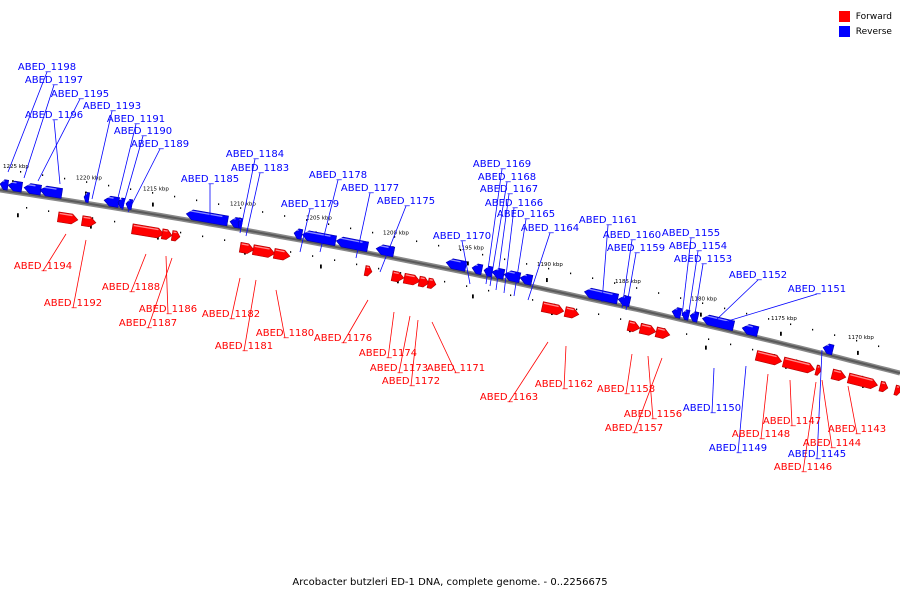 Image resolution: width=900 pixels, height=600 pixels. Describe the element at coordinates (865, 24) in the screenshot. I see `legend: Forward Reverse` at that location.